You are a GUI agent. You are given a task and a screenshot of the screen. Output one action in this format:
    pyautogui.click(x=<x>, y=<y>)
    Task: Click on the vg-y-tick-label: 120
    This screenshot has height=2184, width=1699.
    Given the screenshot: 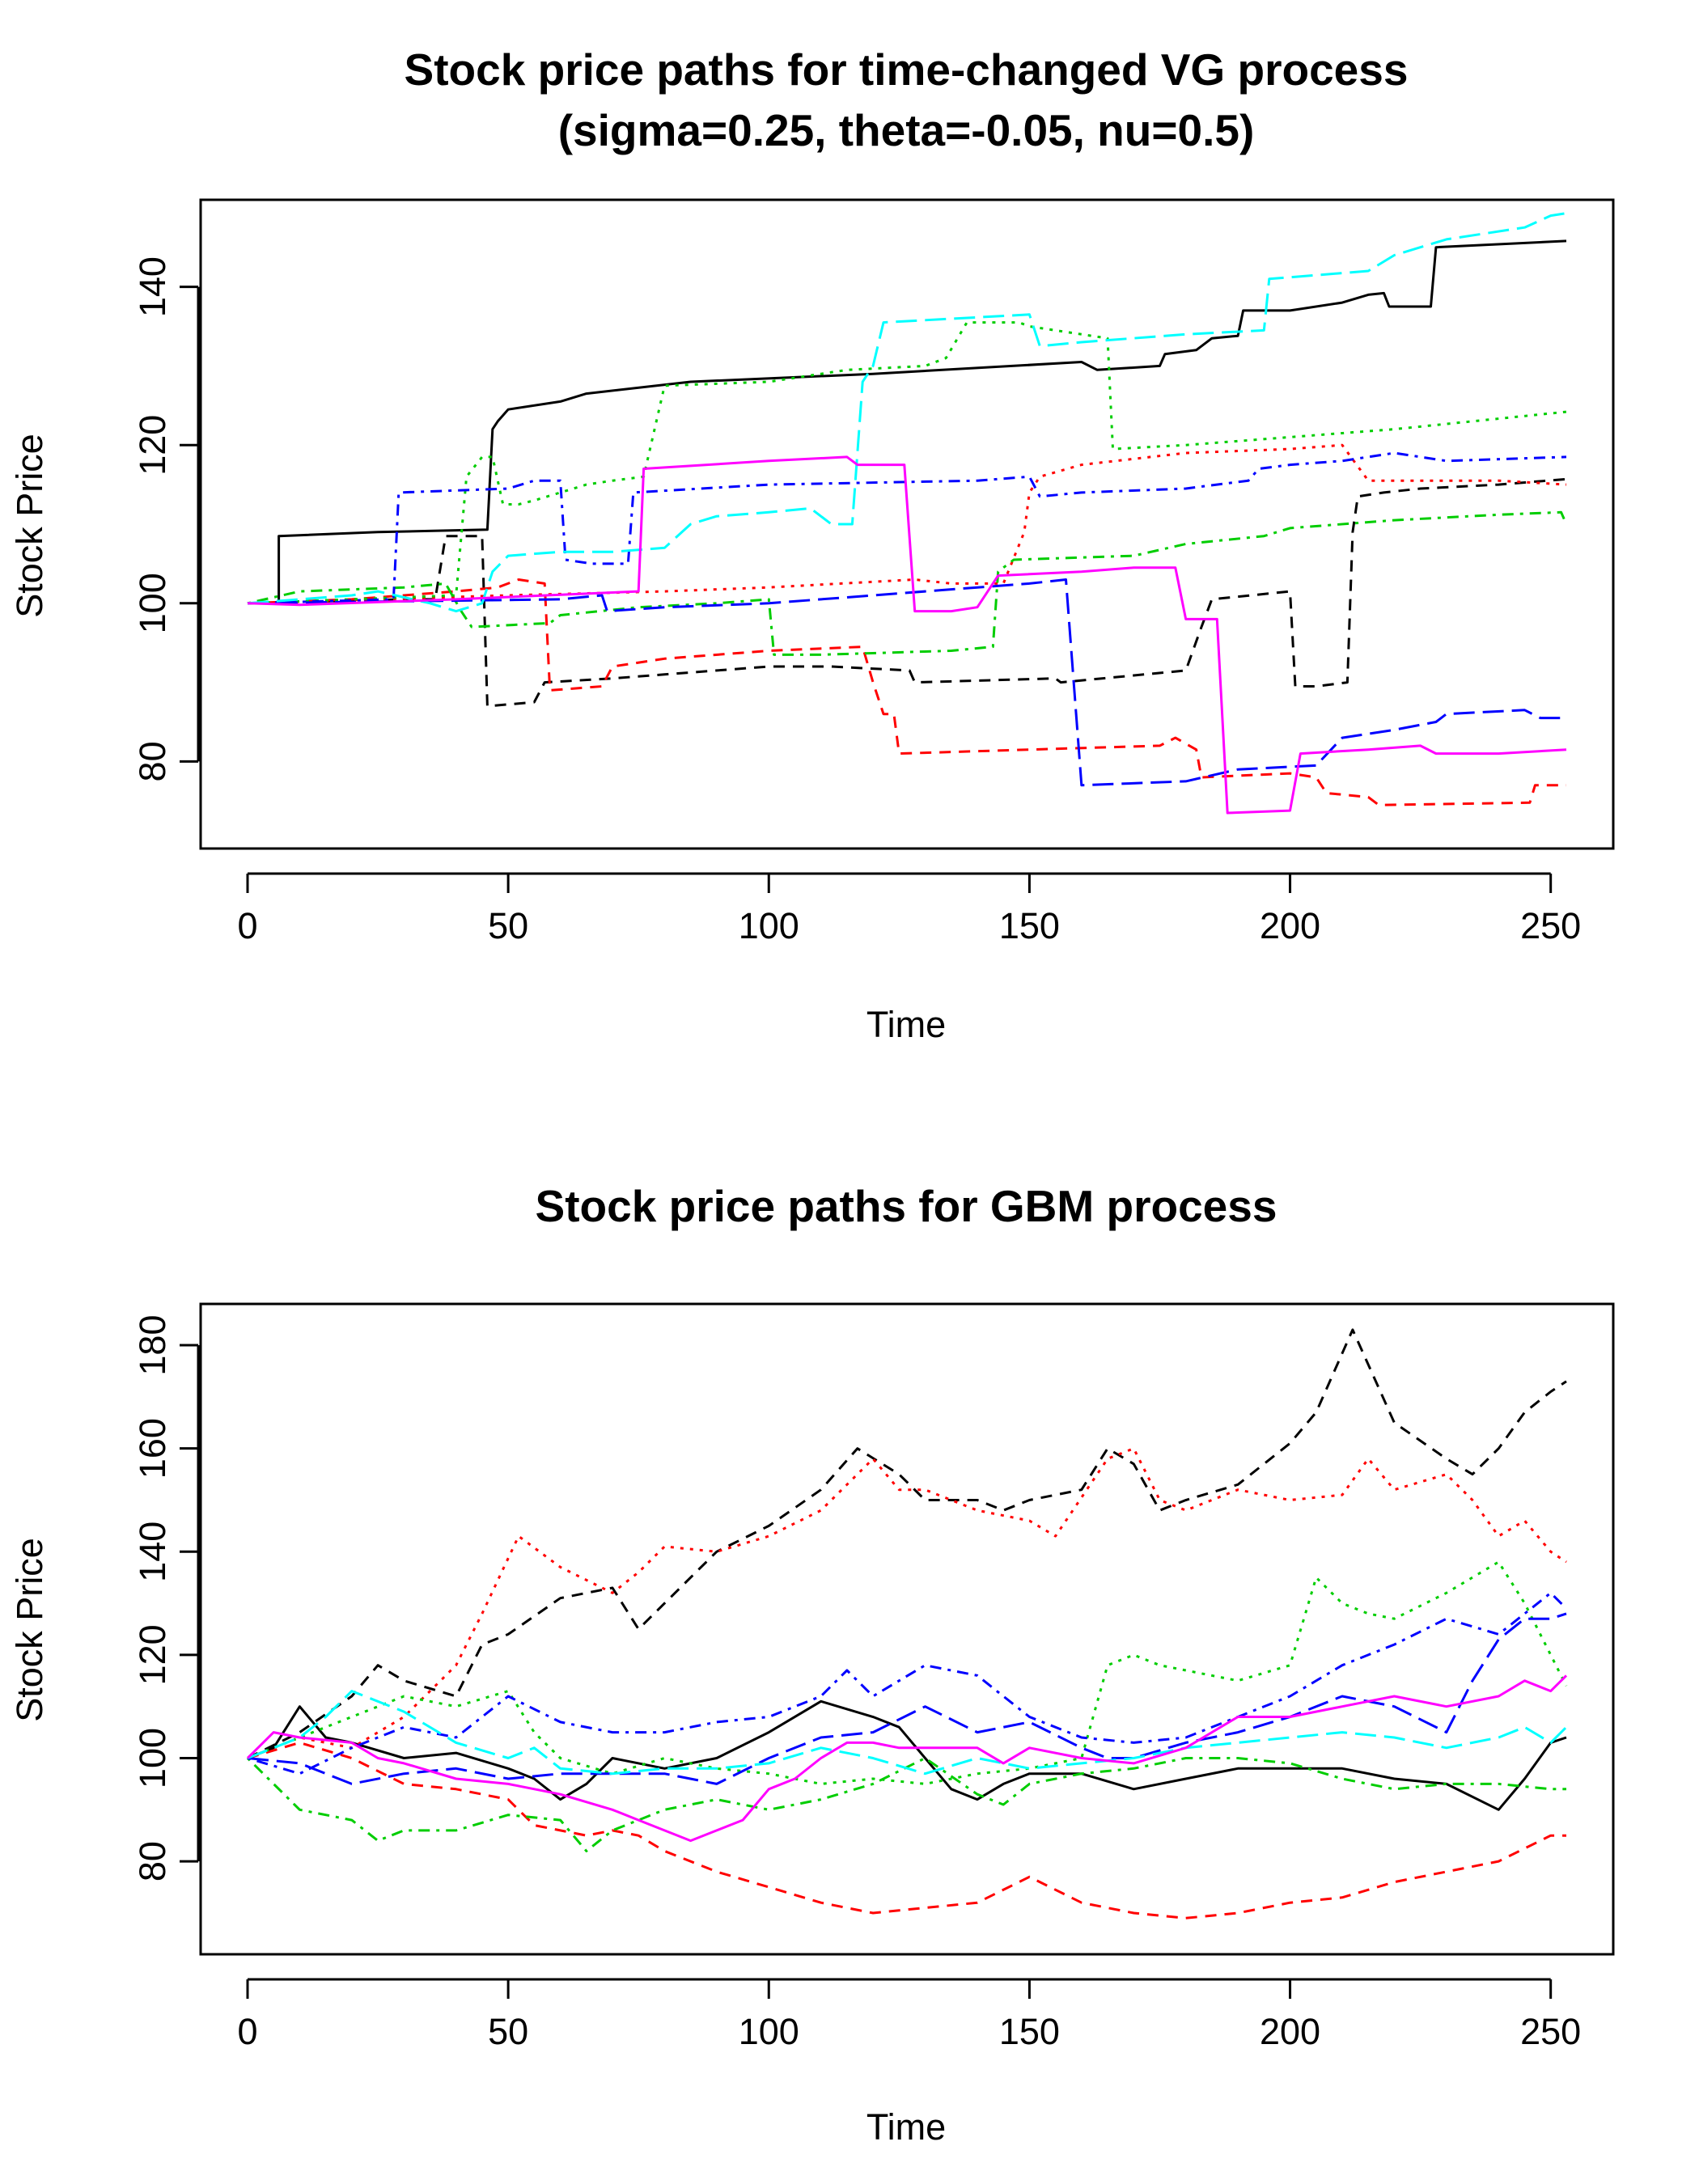 What is the action you would take?
    pyautogui.click(x=152, y=445)
    